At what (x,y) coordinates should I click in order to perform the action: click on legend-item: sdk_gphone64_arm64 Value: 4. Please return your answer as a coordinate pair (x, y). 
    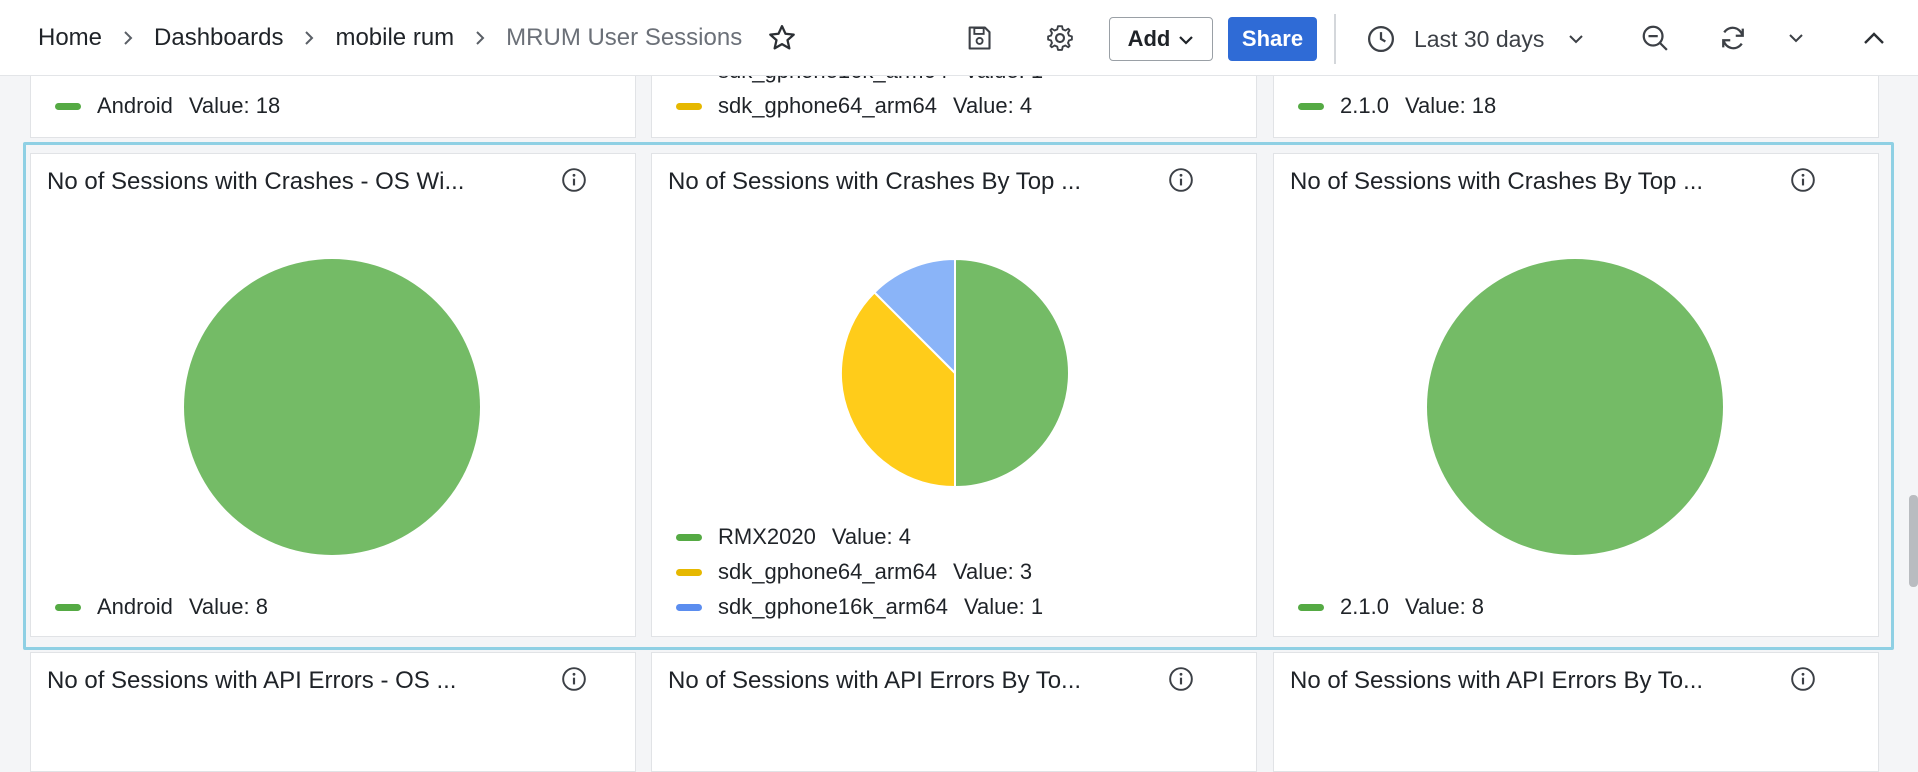
    Looking at the image, I should click on (854, 106).